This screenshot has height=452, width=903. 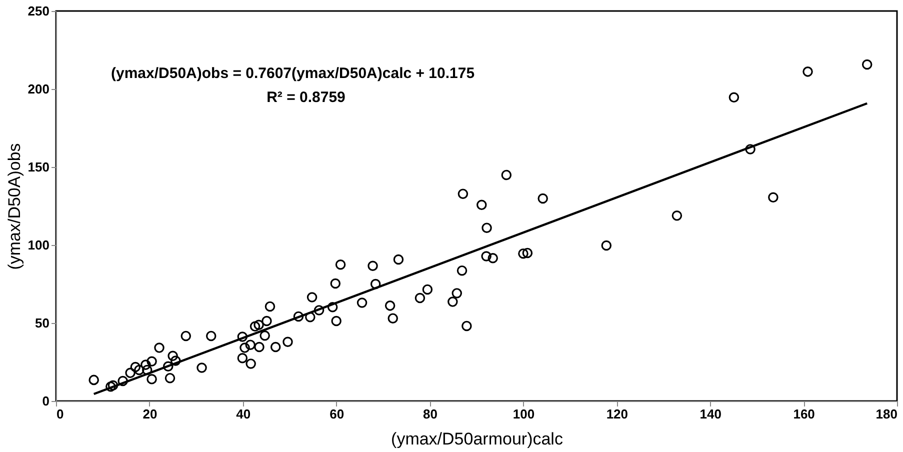 I want to click on y-tick-label: 100, so click(x=39, y=245).